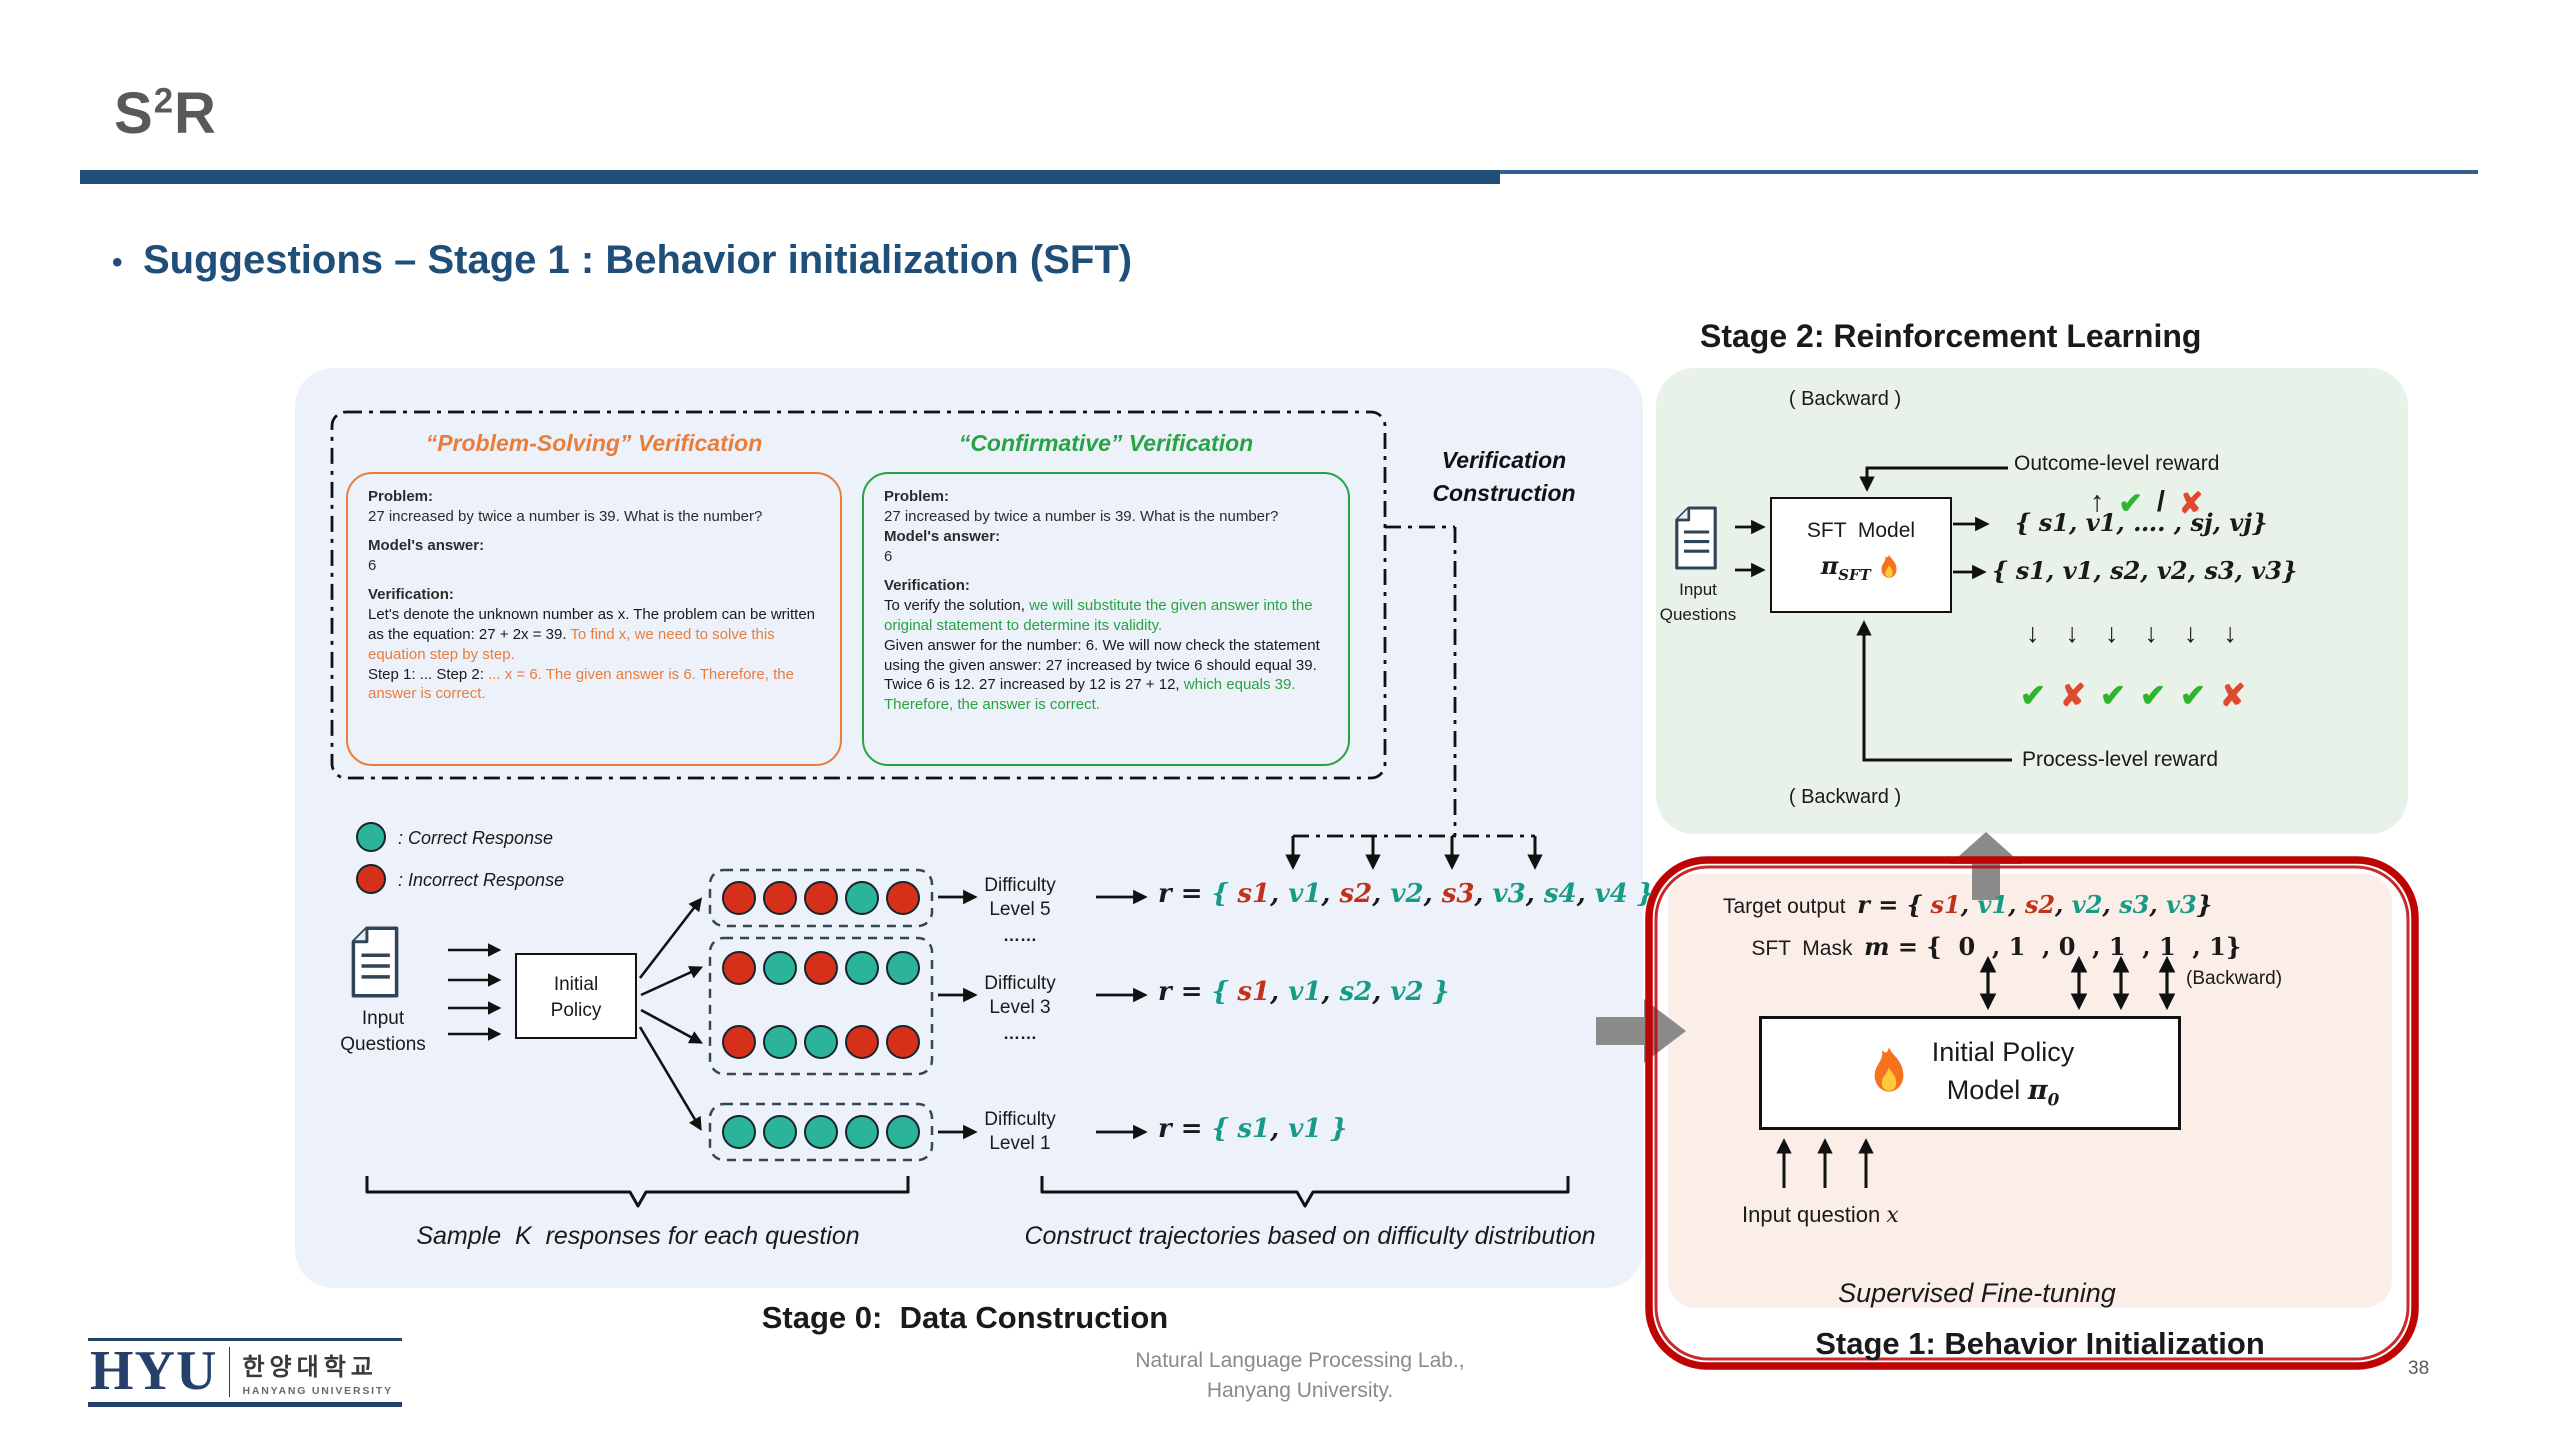 The height and width of the screenshot is (1440, 2560). I want to click on title-s: S, so click(134, 113).